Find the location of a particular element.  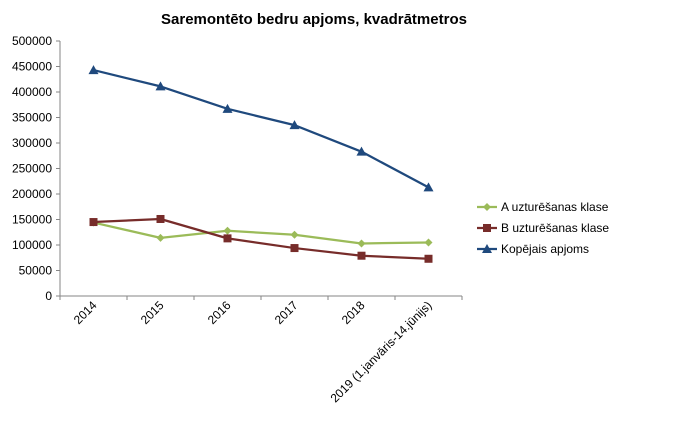

y-tick-label: 50000 is located at coordinates (36, 271).